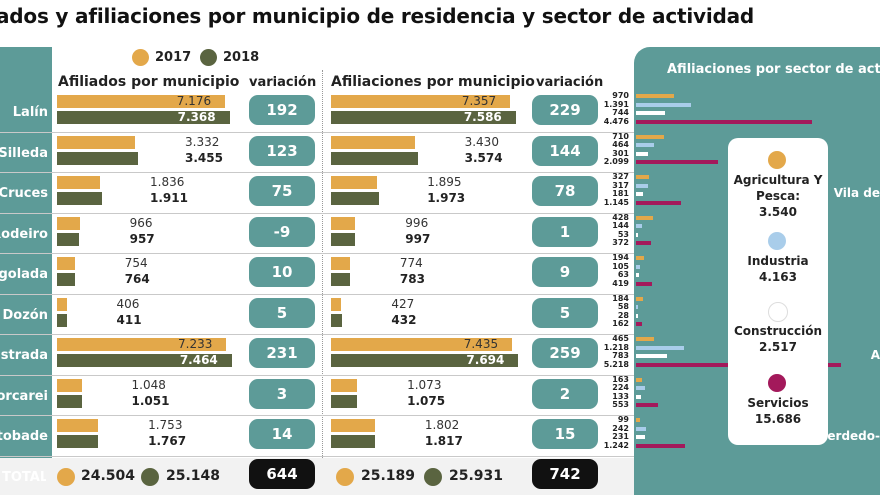 The image size is (880, 495). What do you see at coordinates (282, 110) in the screenshot?
I see `left-variation-0: 192` at bounding box center [282, 110].